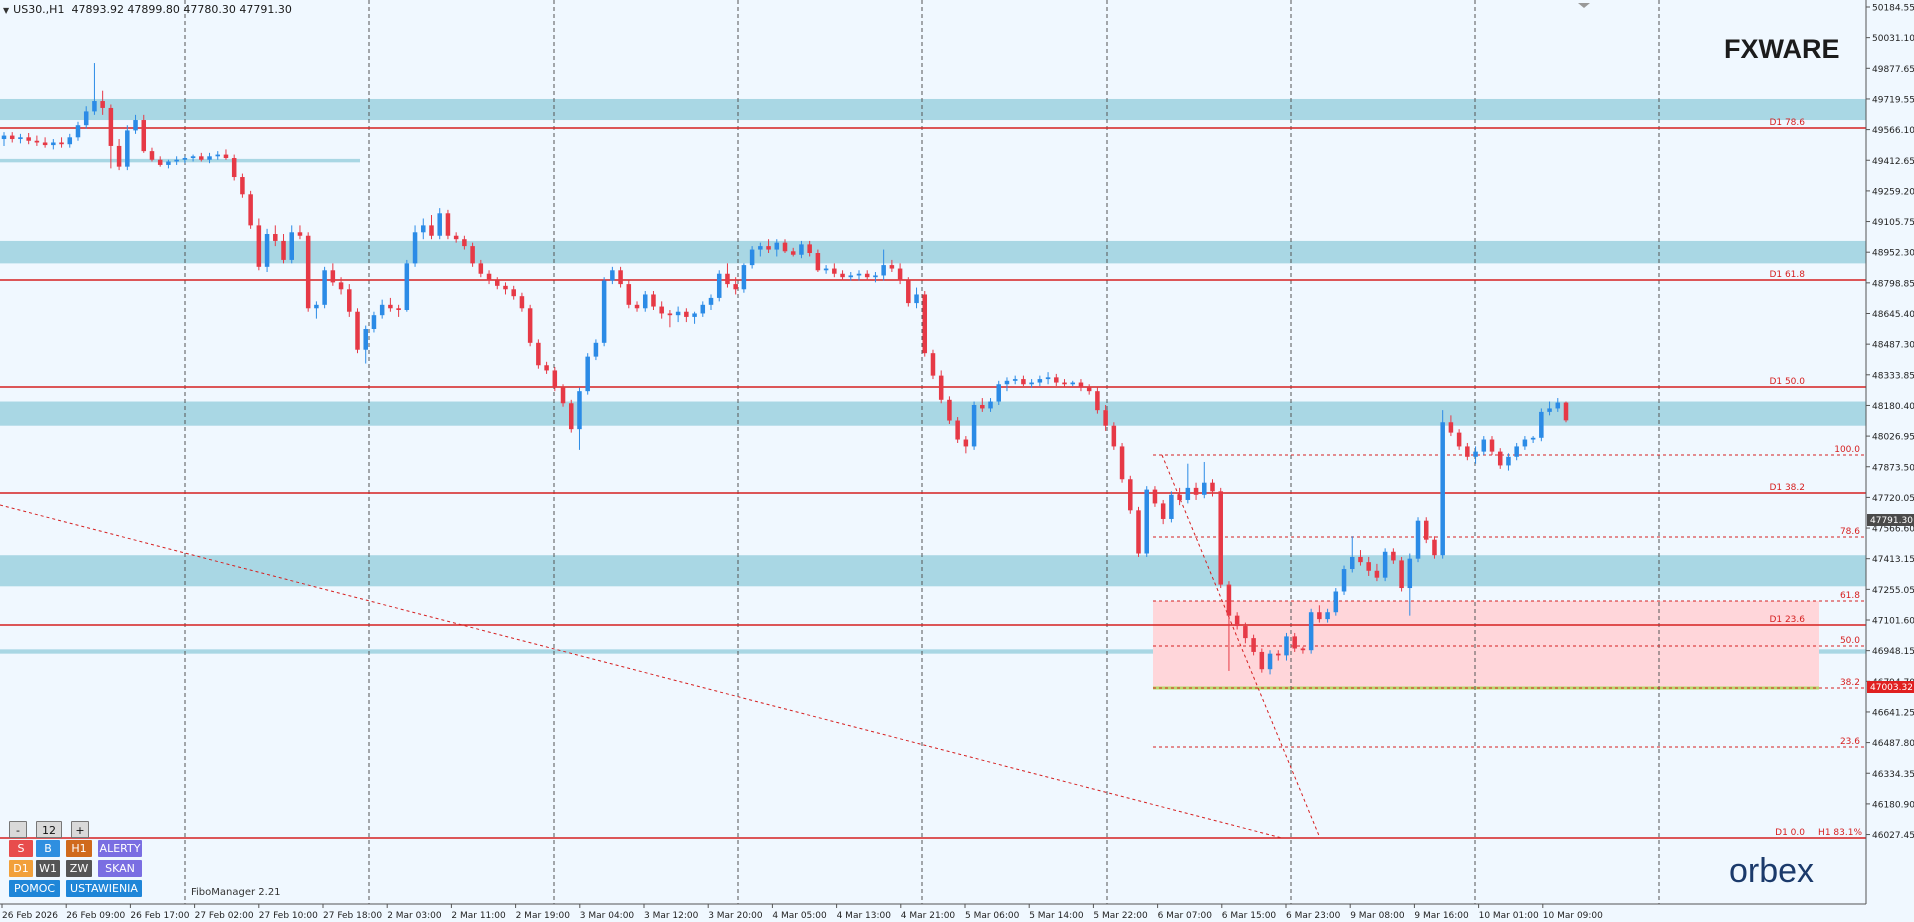 This screenshot has width=1914, height=922. What do you see at coordinates (21, 848) in the screenshot?
I see `sell-button: S` at bounding box center [21, 848].